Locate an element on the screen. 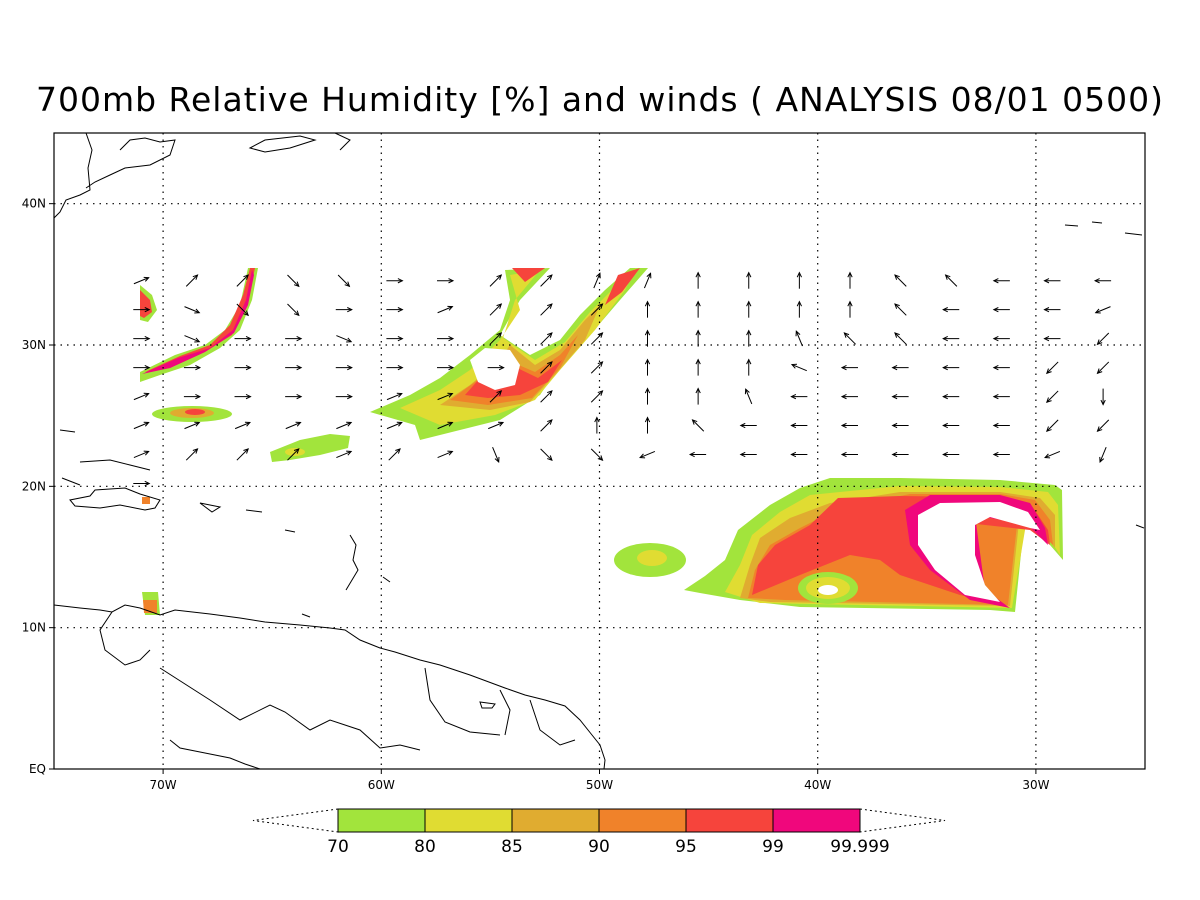 This screenshot has width=1200, height=900. colorbar-label: 80 is located at coordinates (425, 847).